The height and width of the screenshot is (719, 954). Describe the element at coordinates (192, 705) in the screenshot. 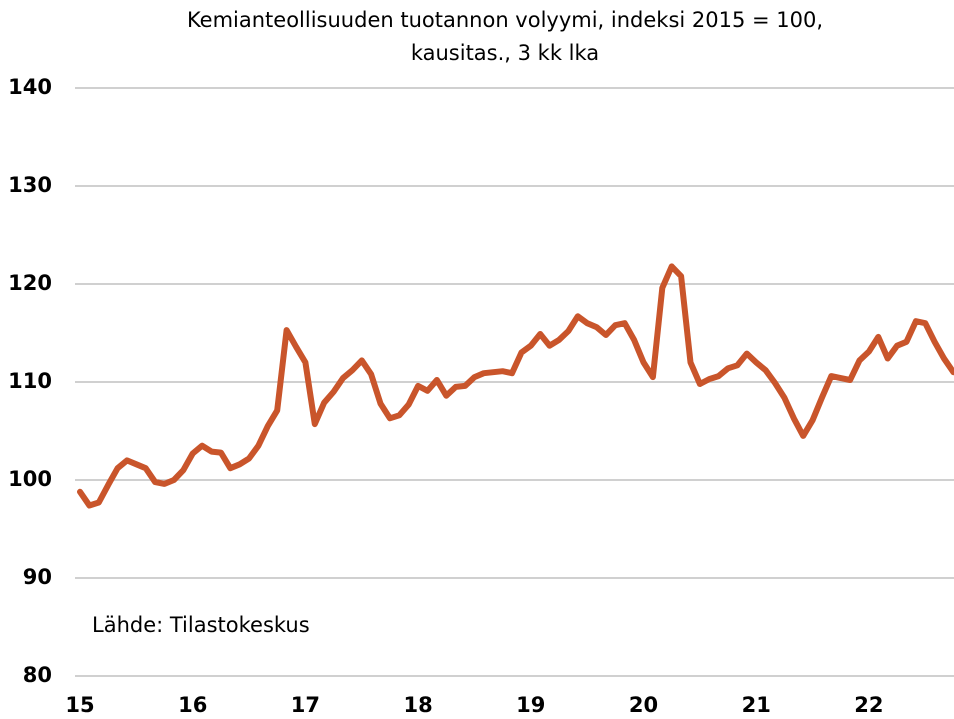

I see `x-tick-label: 16` at that location.